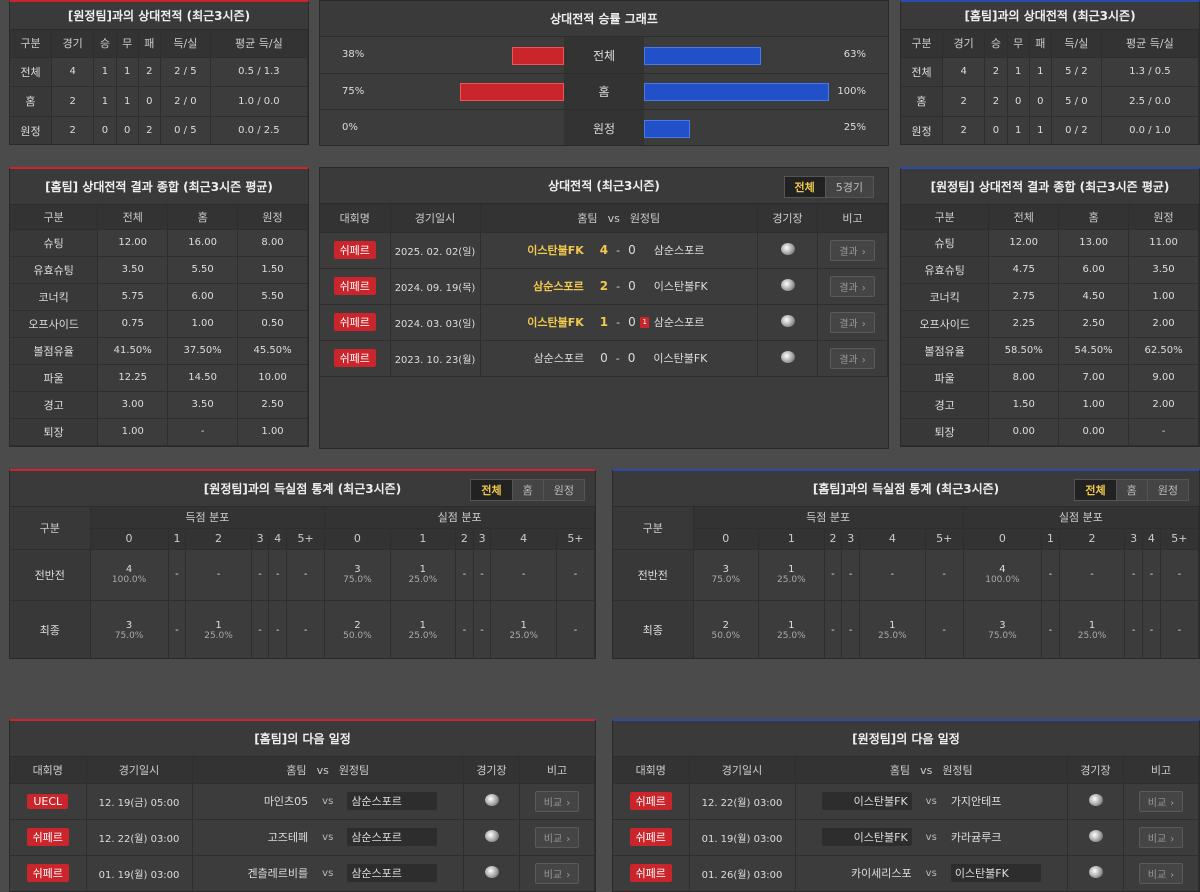 The width and height of the screenshot is (1200, 892). Describe the element at coordinates (459, 518) in the screenshot. I see `conceded-header: 실점 분포` at that location.